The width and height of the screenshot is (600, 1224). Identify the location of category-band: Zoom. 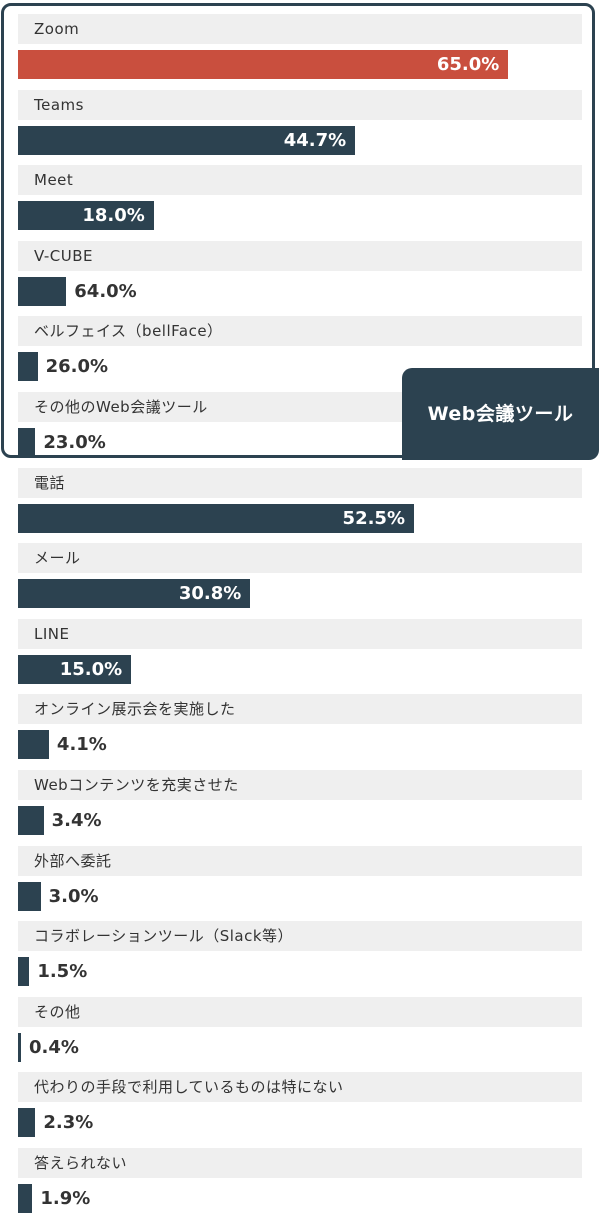
(300, 29).